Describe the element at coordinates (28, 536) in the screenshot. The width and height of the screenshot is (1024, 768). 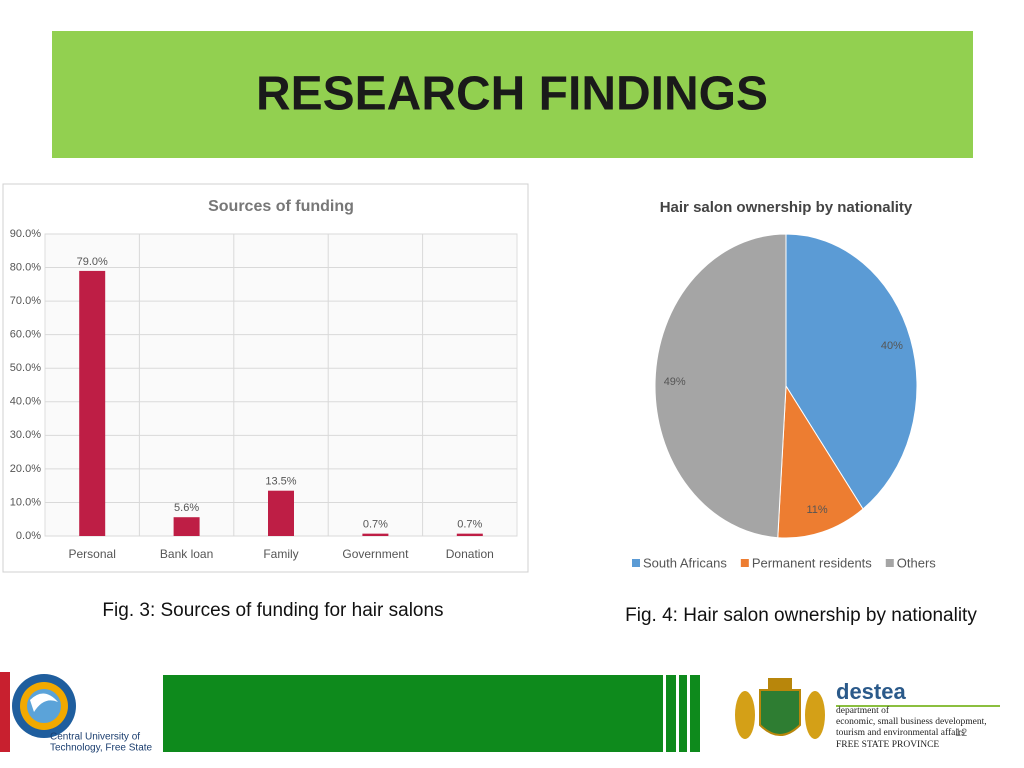
I see `y-tick-label: 0.0%` at that location.